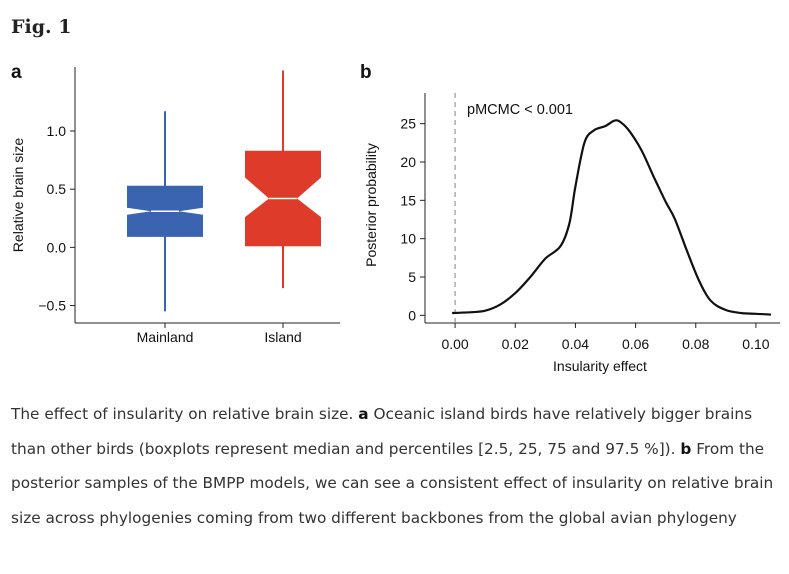 Image resolution: width=789 pixels, height=574 pixels. I want to click on panel-a-y-tick-label: 0.0, so click(57, 247).